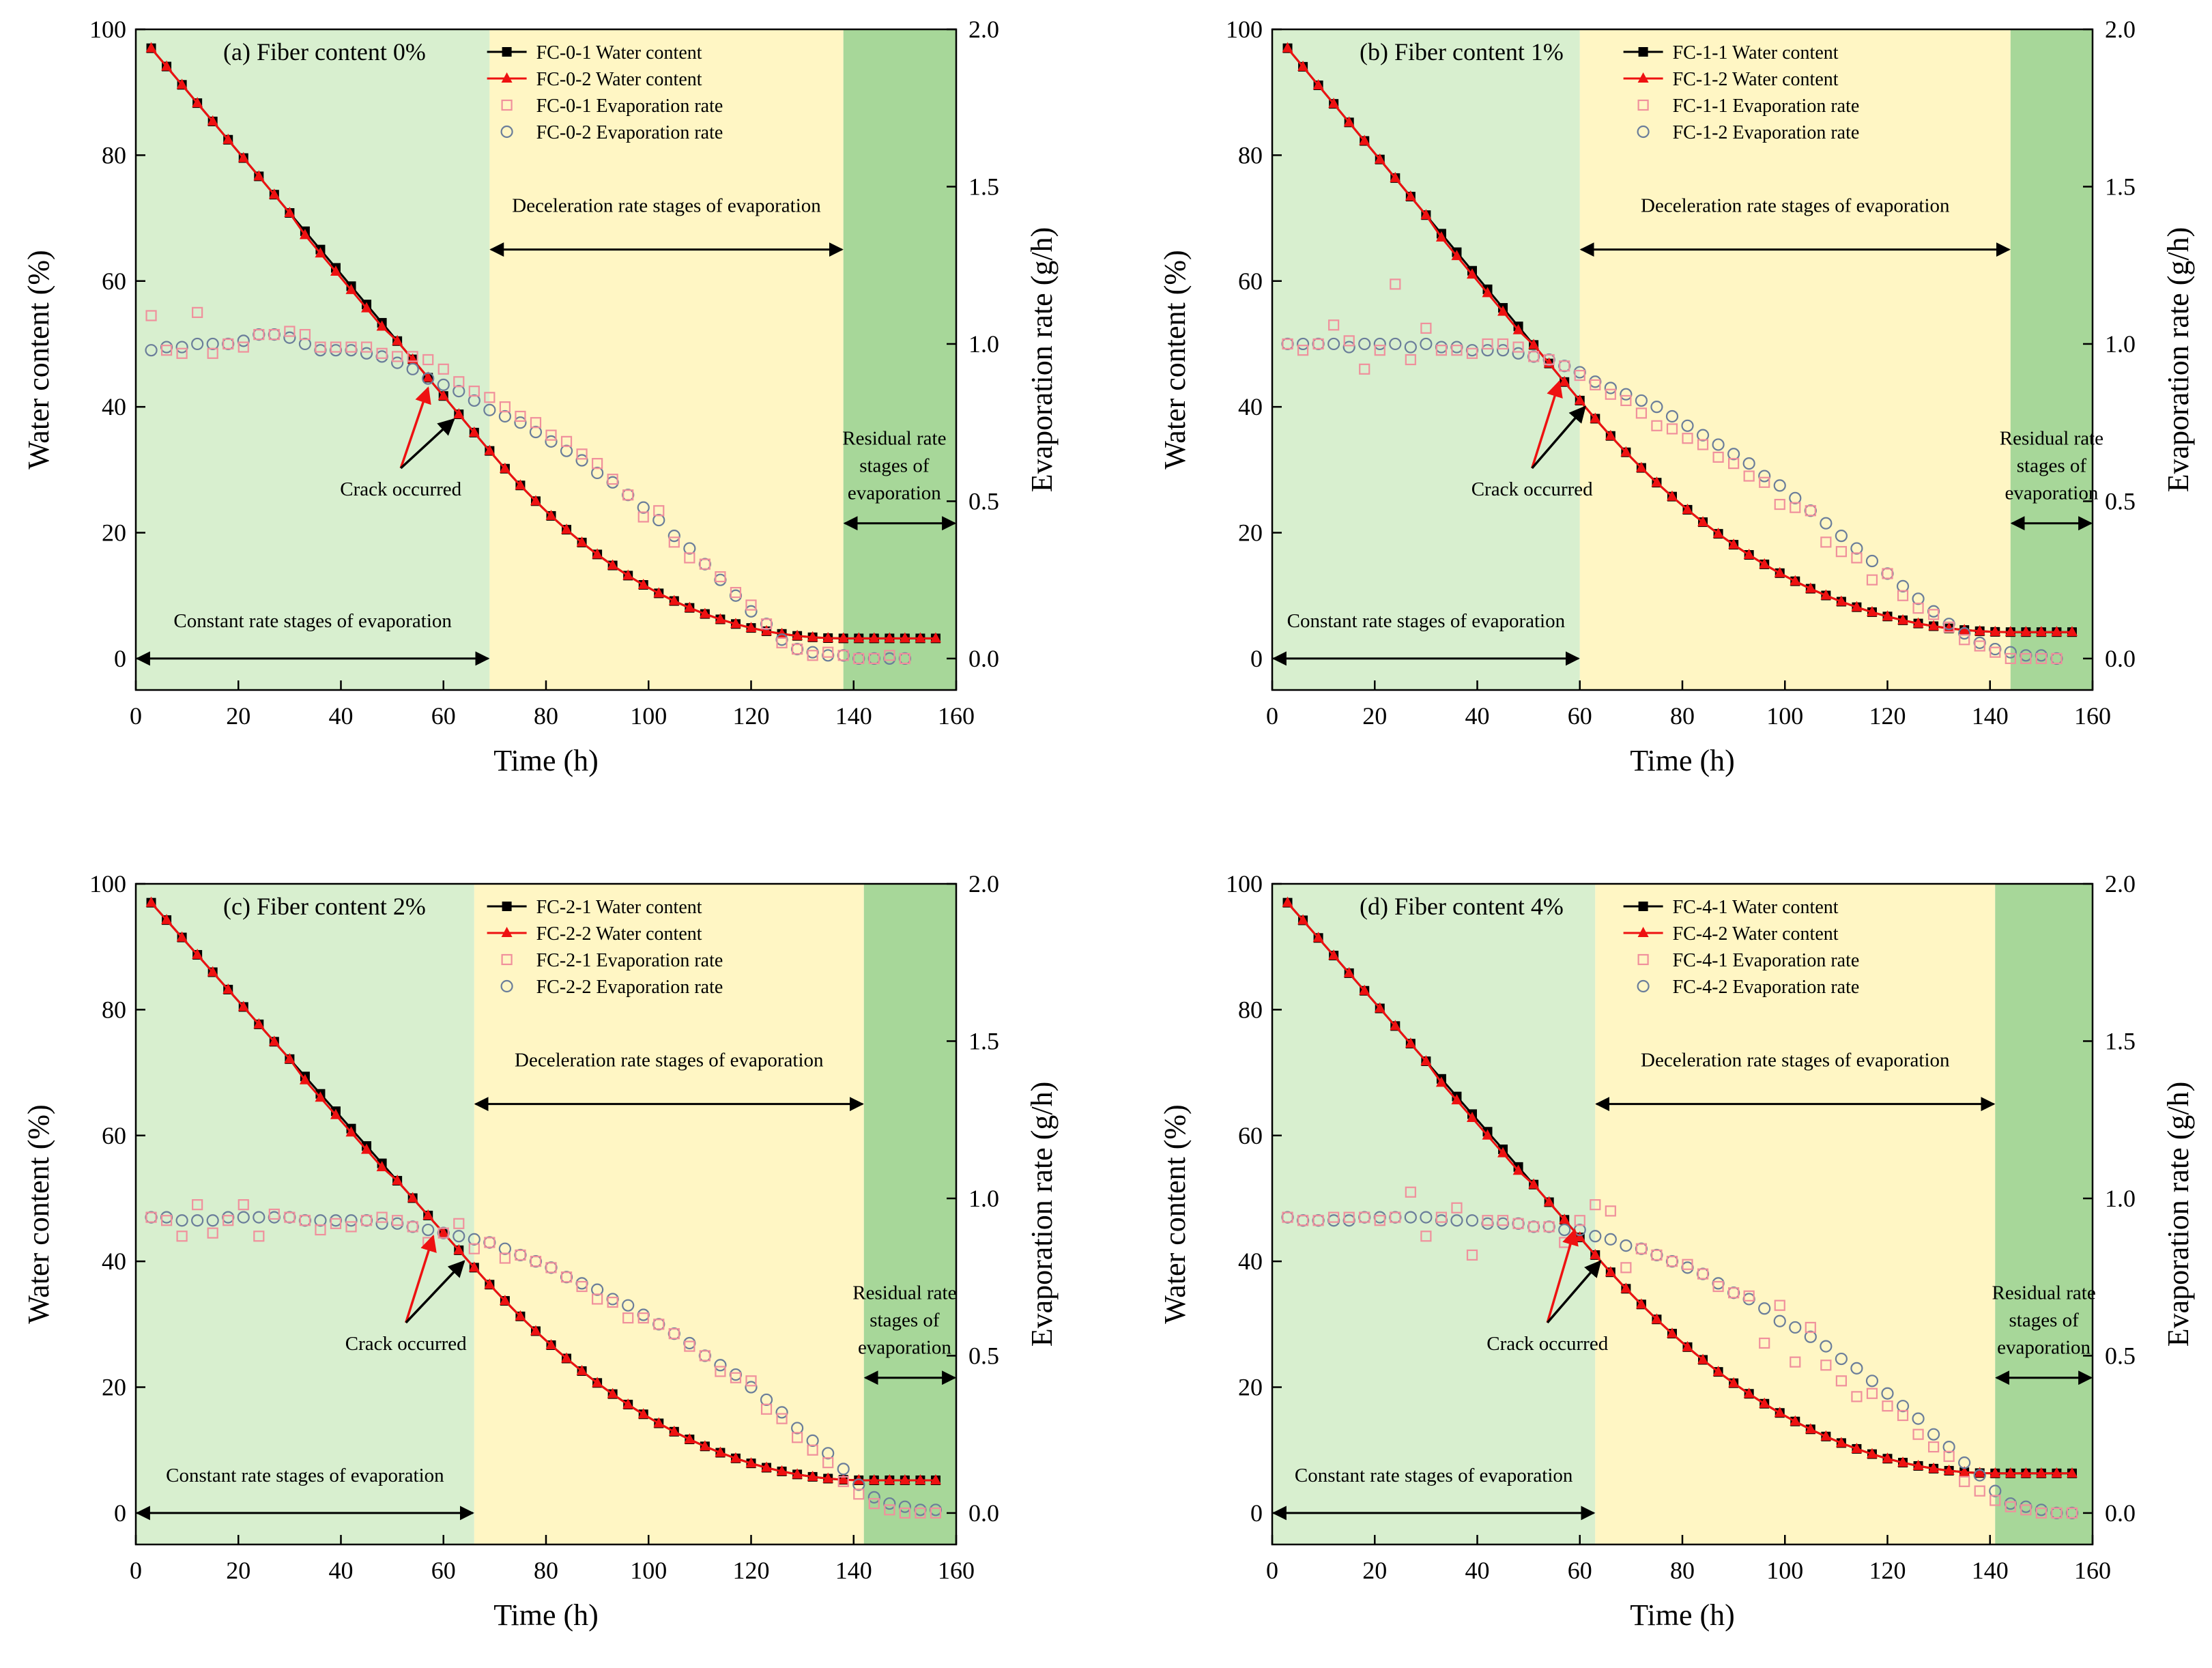 Image resolution: width=2212 pixels, height=1668 pixels. Describe the element at coordinates (114, 155) in the screenshot. I see `y-tick-label: 80` at that location.